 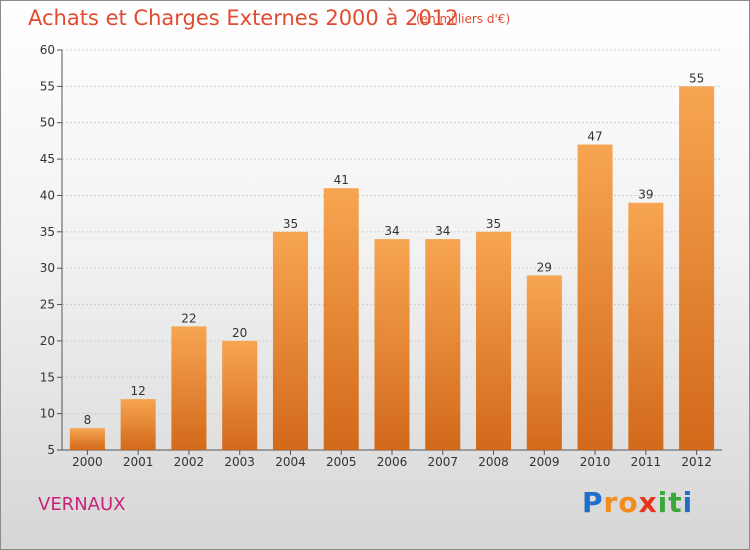 I want to click on y-tick-label: 5, so click(x=51, y=450).